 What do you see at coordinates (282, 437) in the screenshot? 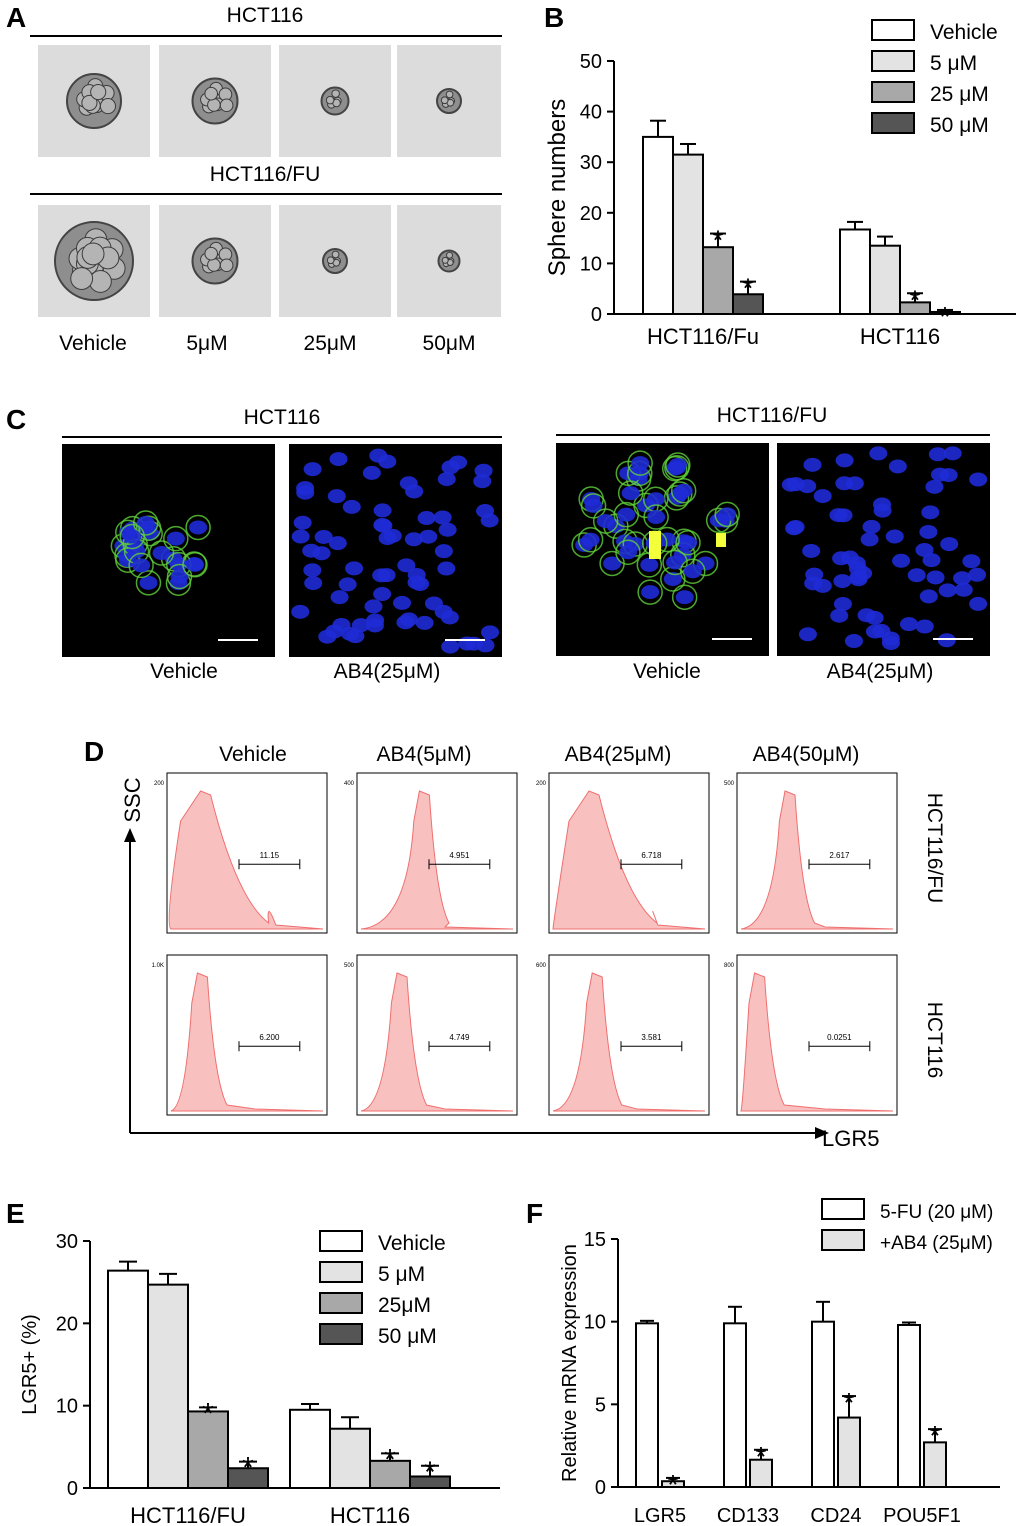
I see `panel-c-group1-rule` at bounding box center [282, 437].